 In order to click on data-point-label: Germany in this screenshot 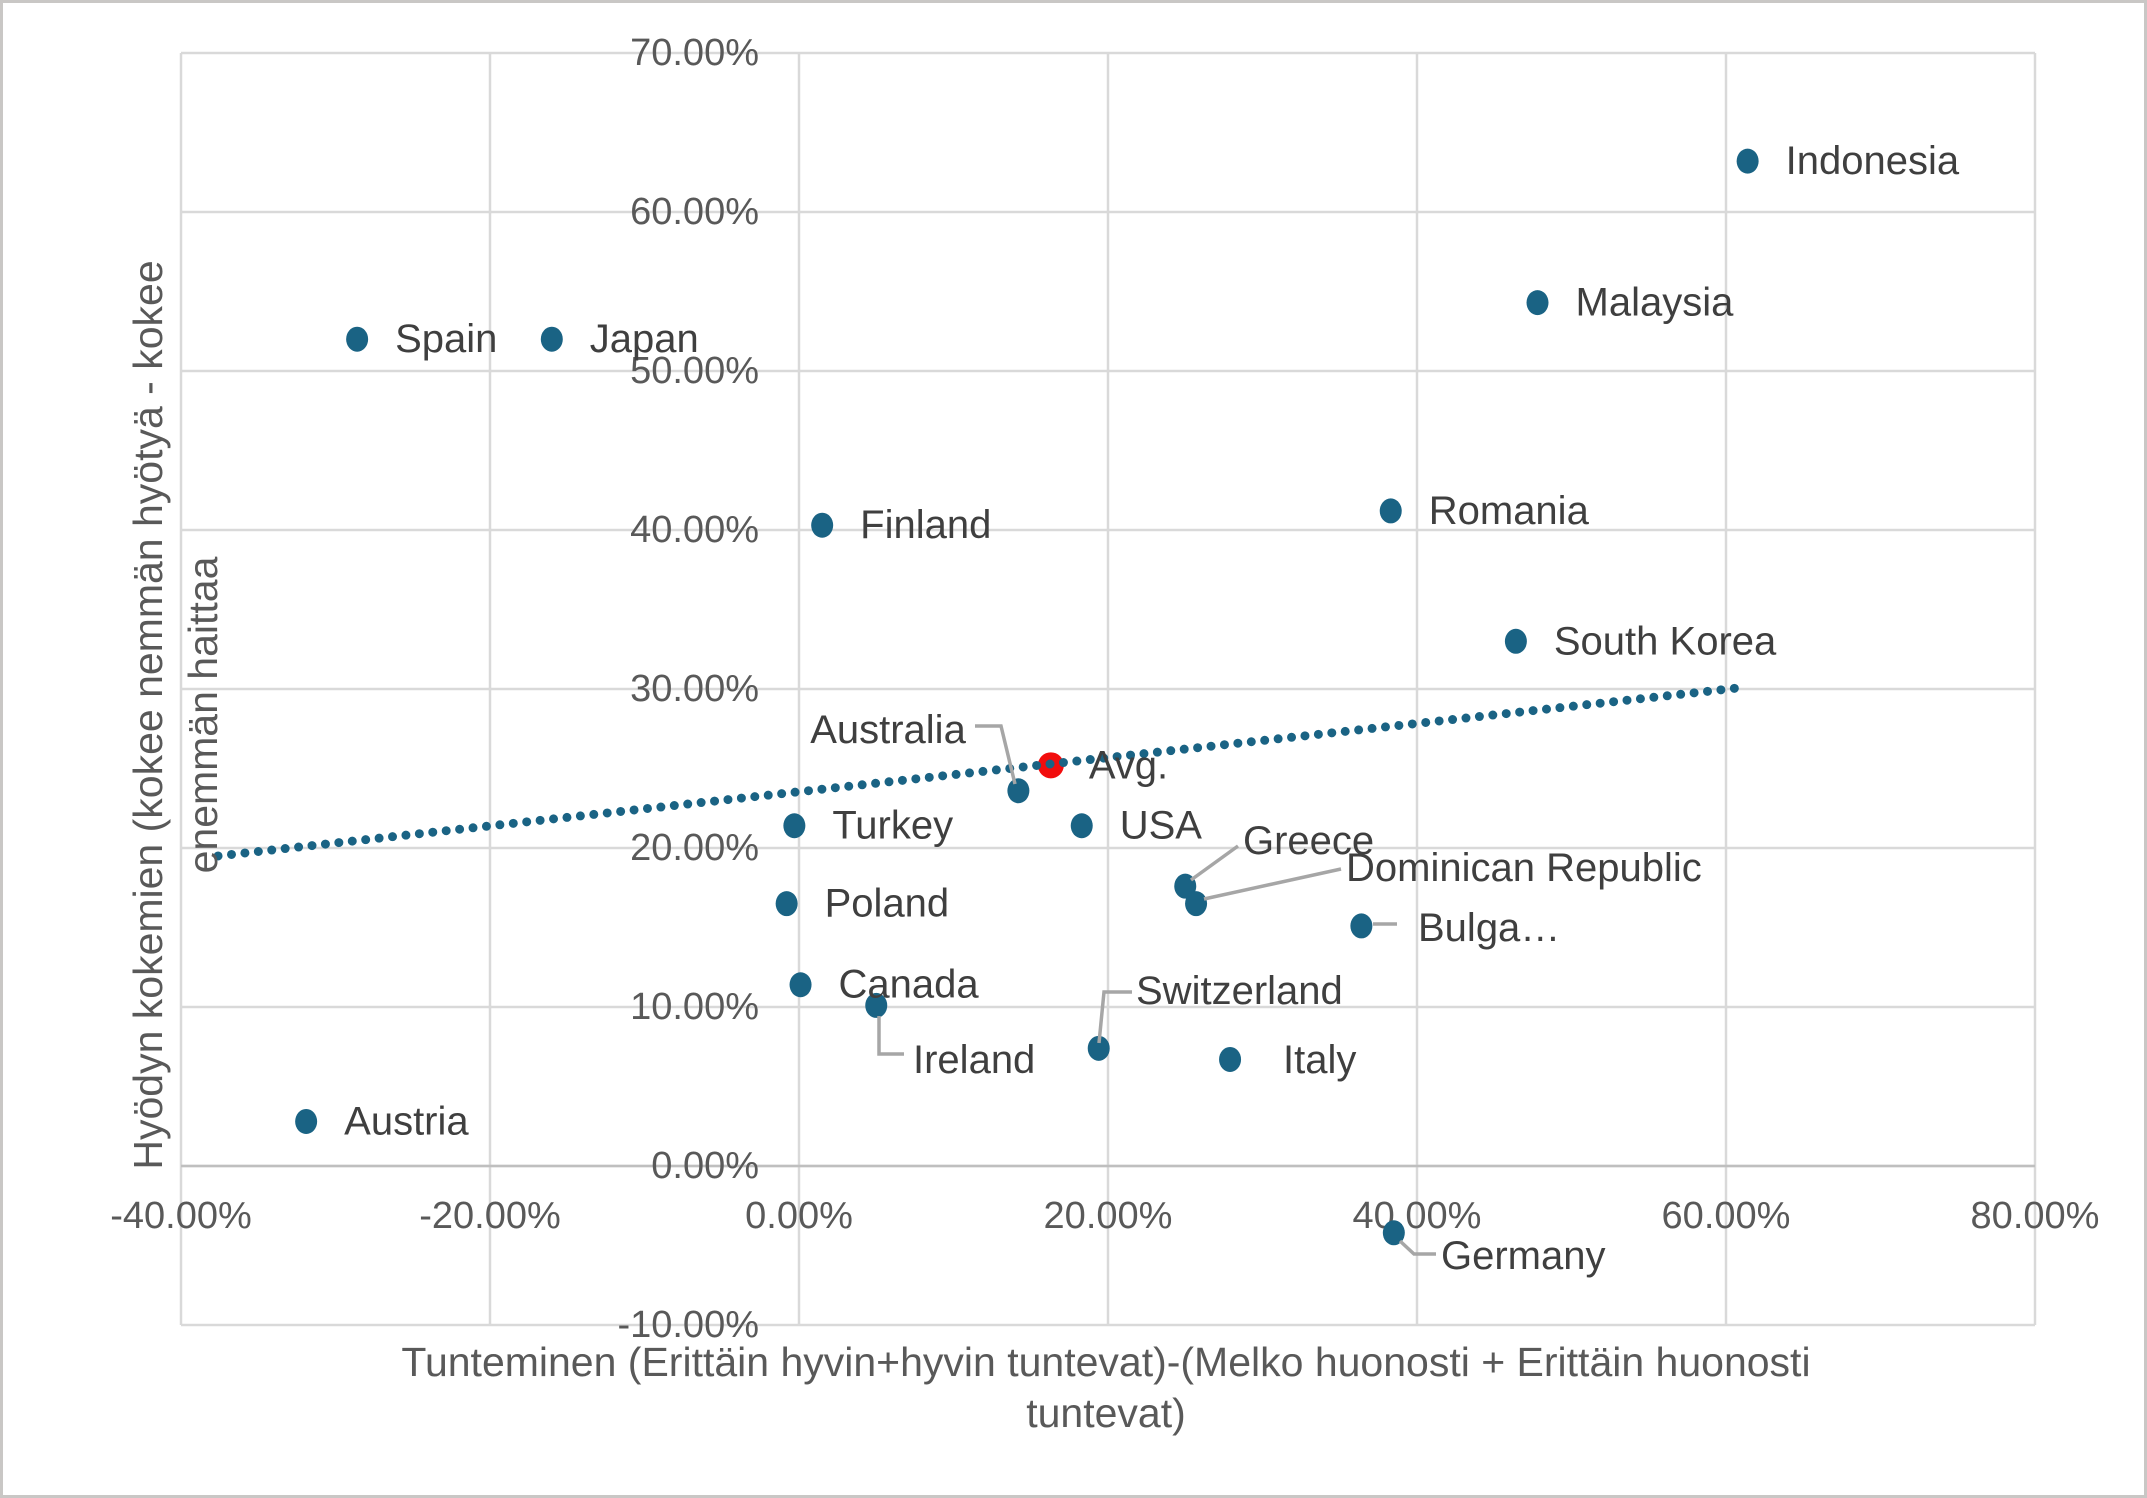, I will do `click(1523, 1256)`.